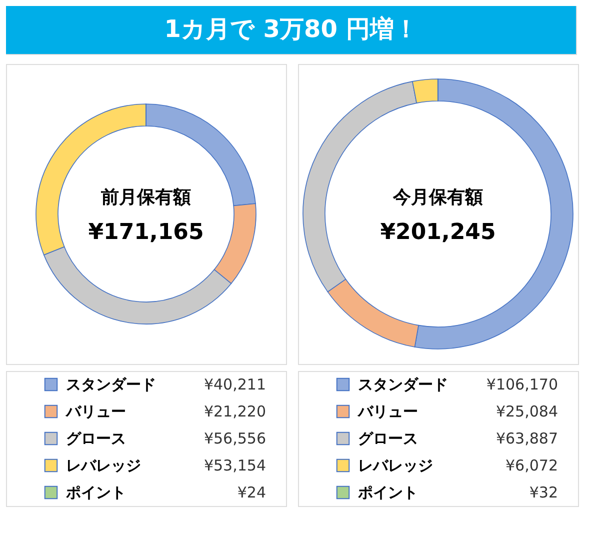 This screenshot has height=556, width=600. What do you see at coordinates (235, 411) in the screenshot?
I see `data-label: ¥21,220` at bounding box center [235, 411].